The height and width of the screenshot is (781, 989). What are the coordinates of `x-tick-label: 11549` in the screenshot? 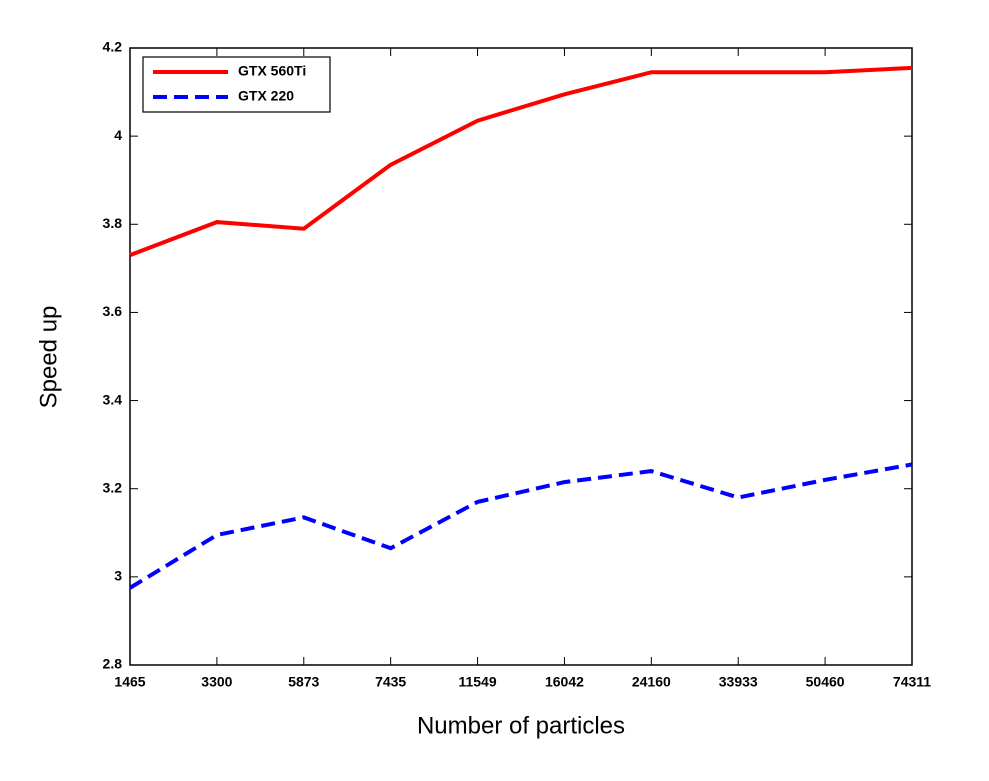 It's located at (477, 682).